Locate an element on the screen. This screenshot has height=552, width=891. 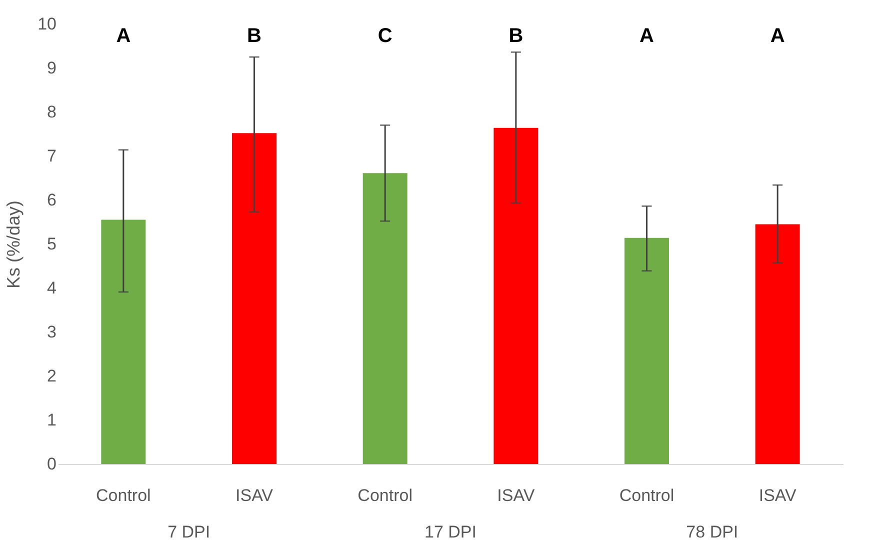
y-tick-label: 10 is located at coordinates (47, 24).